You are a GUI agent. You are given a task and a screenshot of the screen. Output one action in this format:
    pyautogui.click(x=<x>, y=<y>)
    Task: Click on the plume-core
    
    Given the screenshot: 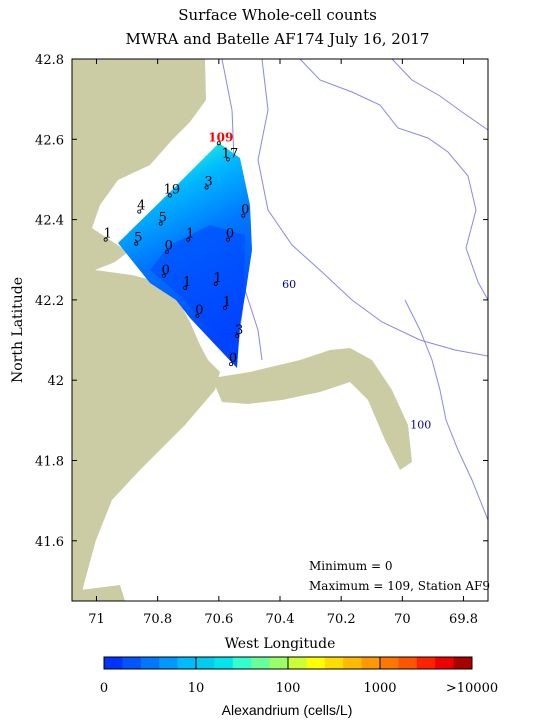 What is the action you would take?
    pyautogui.click(x=197, y=287)
    